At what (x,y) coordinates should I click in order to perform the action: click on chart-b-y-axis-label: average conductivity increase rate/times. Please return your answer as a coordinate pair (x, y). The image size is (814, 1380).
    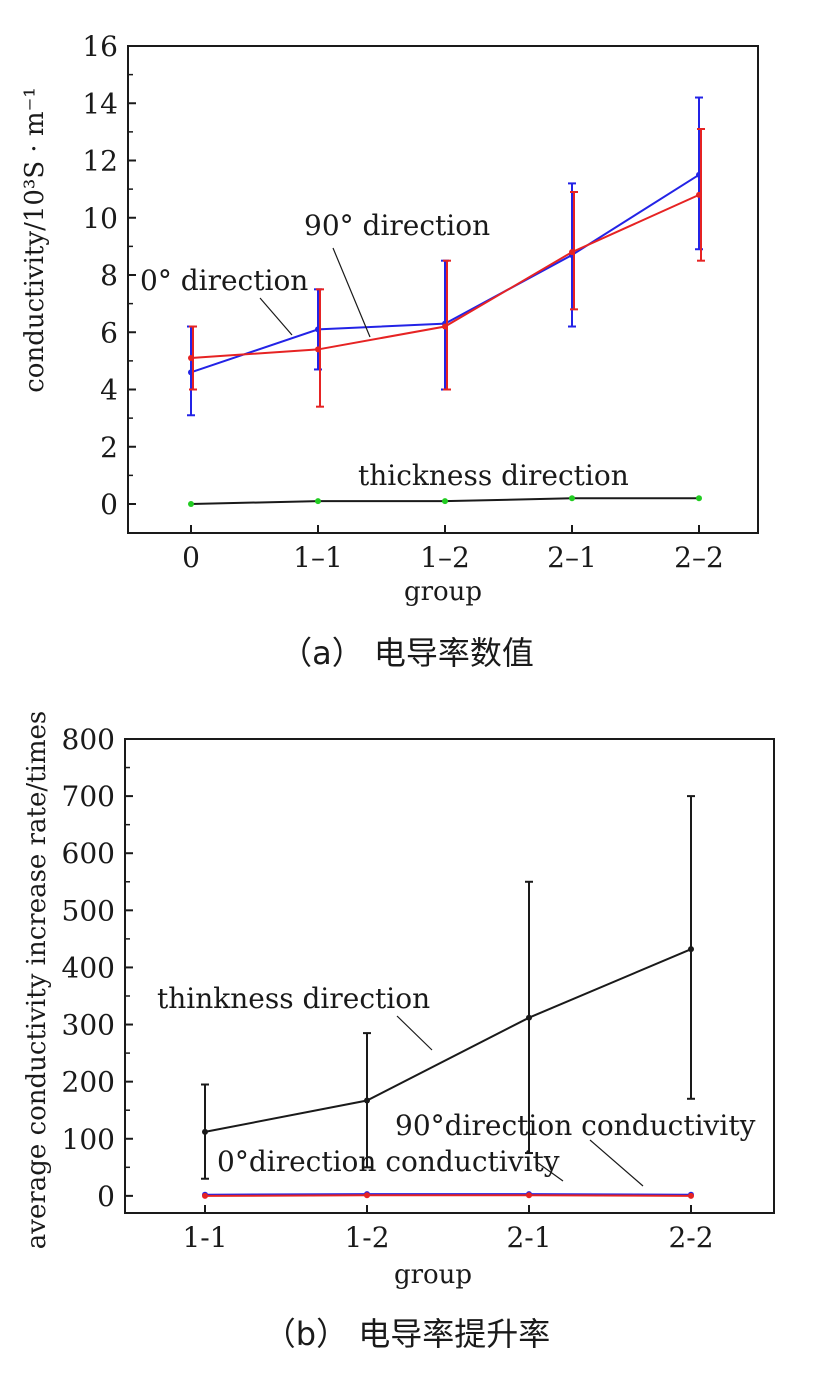
    Looking at the image, I should click on (37, 980).